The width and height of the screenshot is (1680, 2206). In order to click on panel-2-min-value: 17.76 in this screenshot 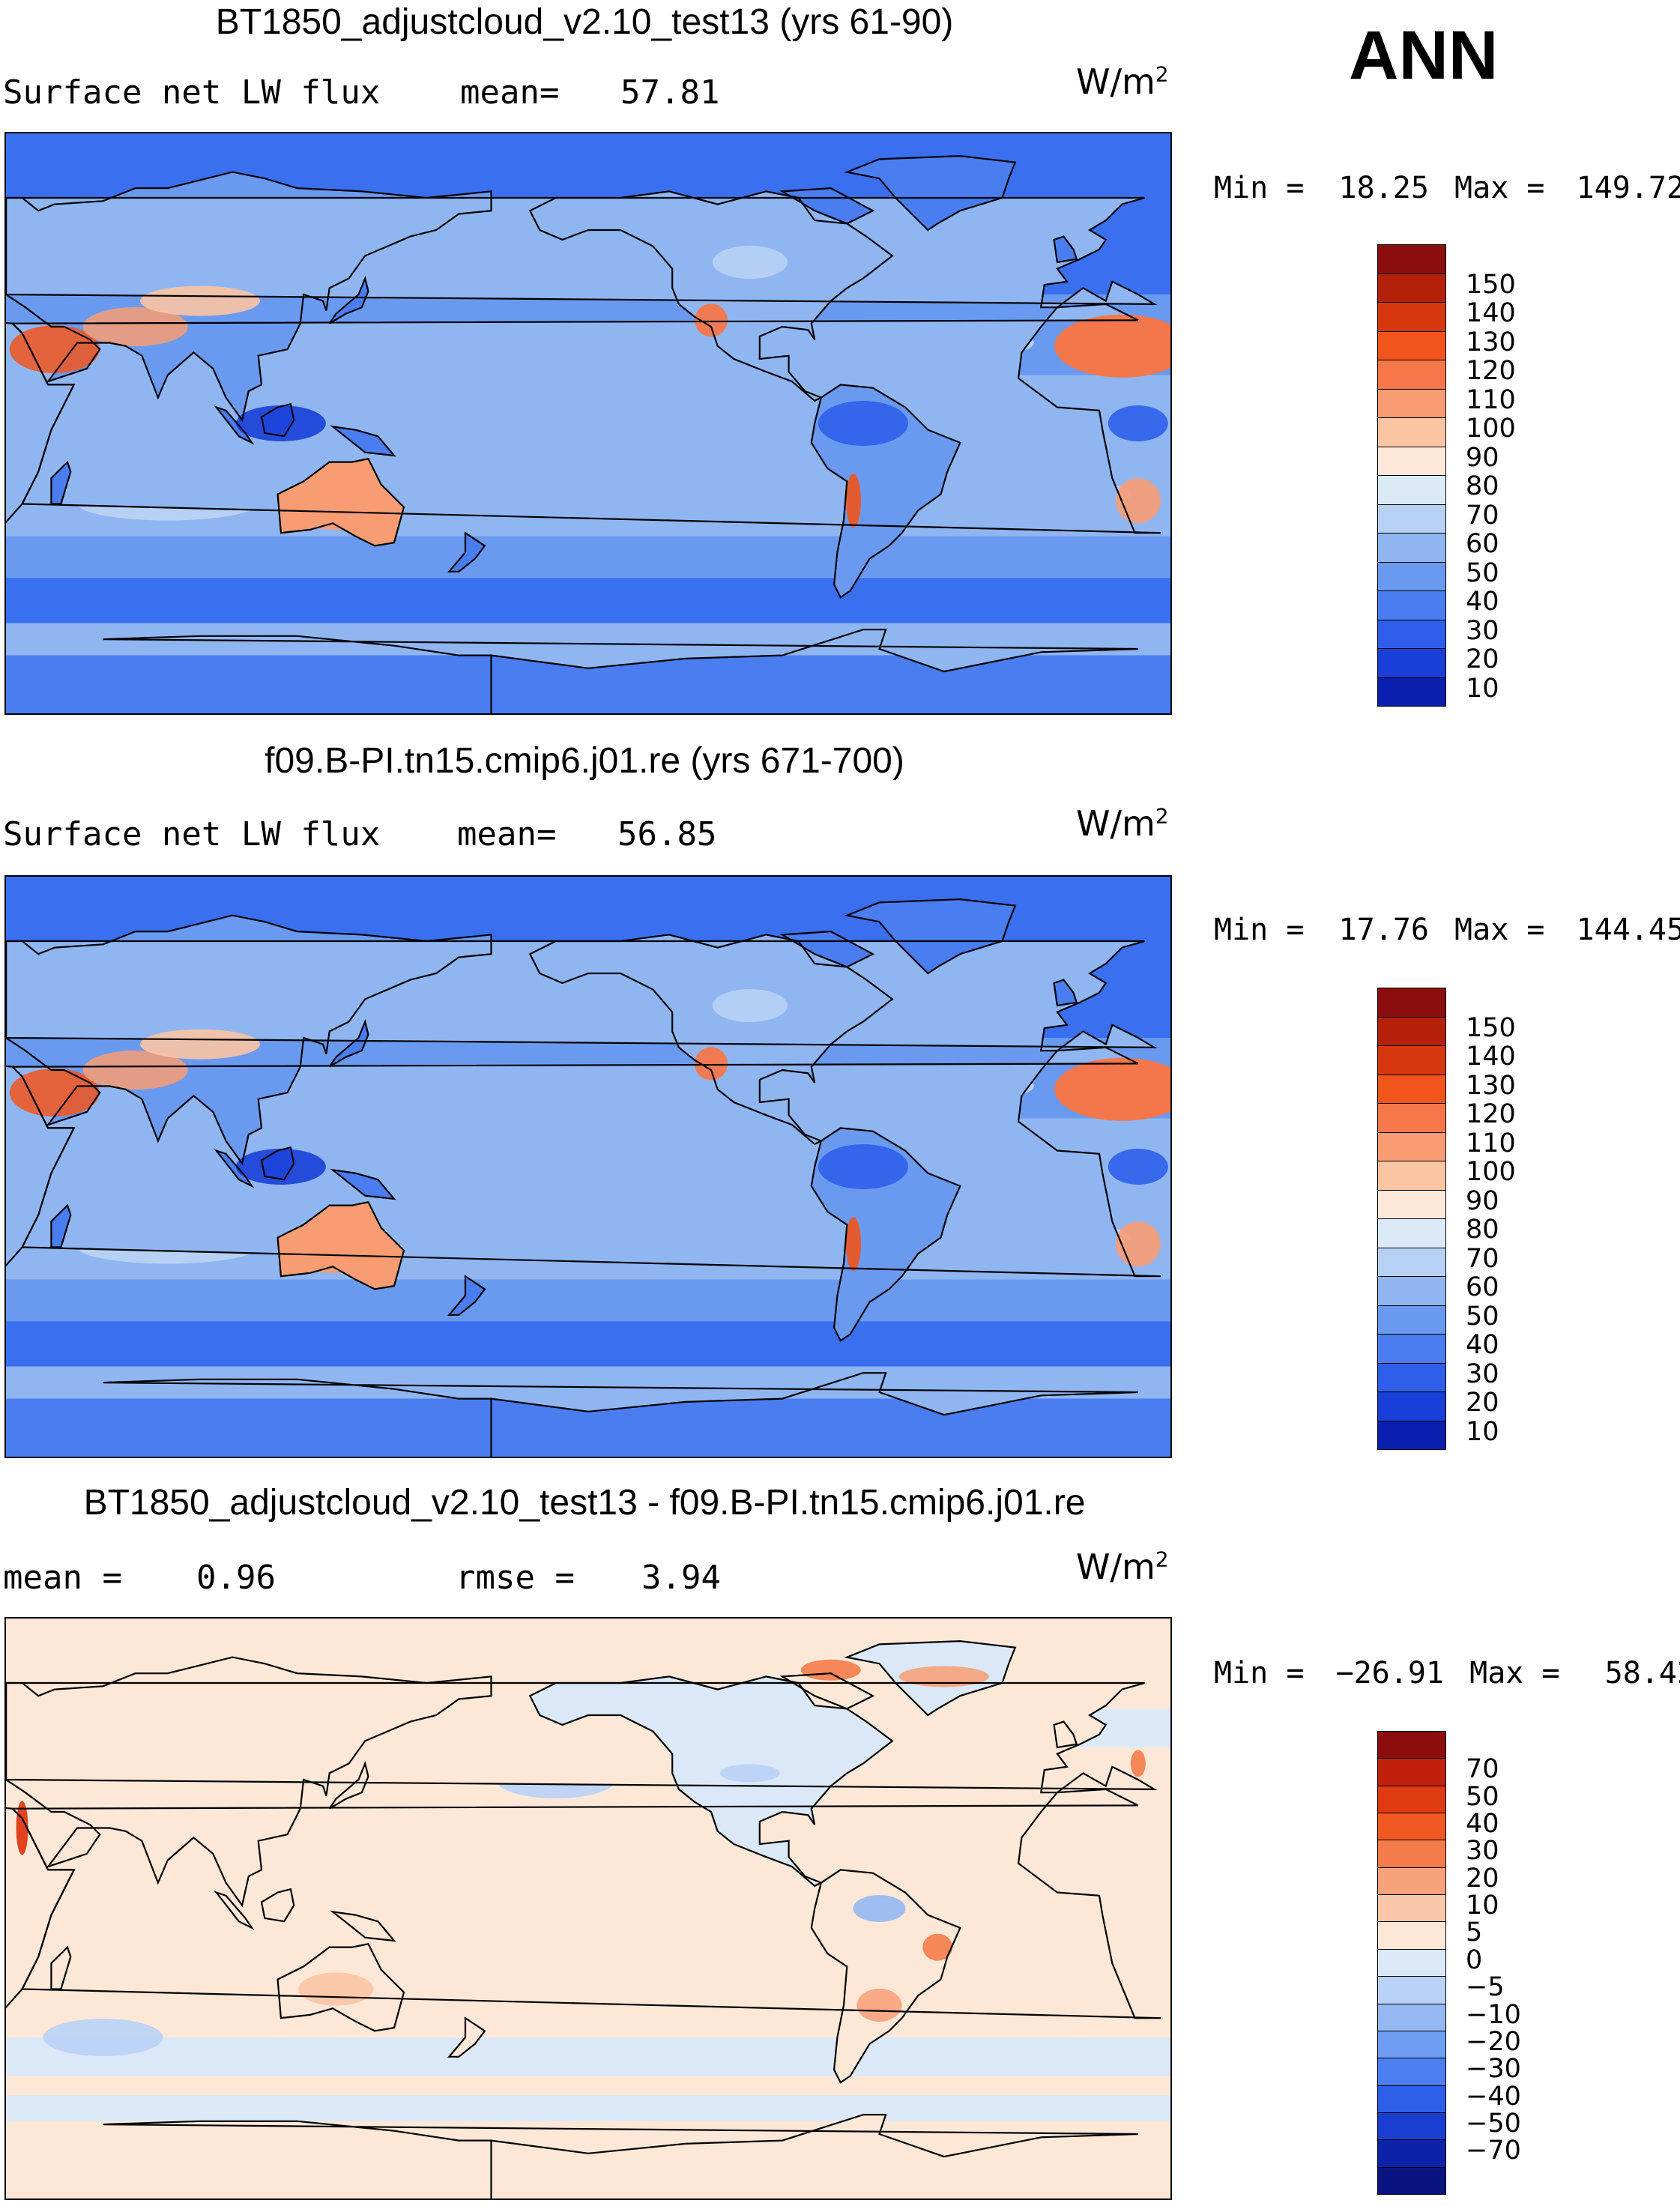, I will do `click(1383, 930)`.